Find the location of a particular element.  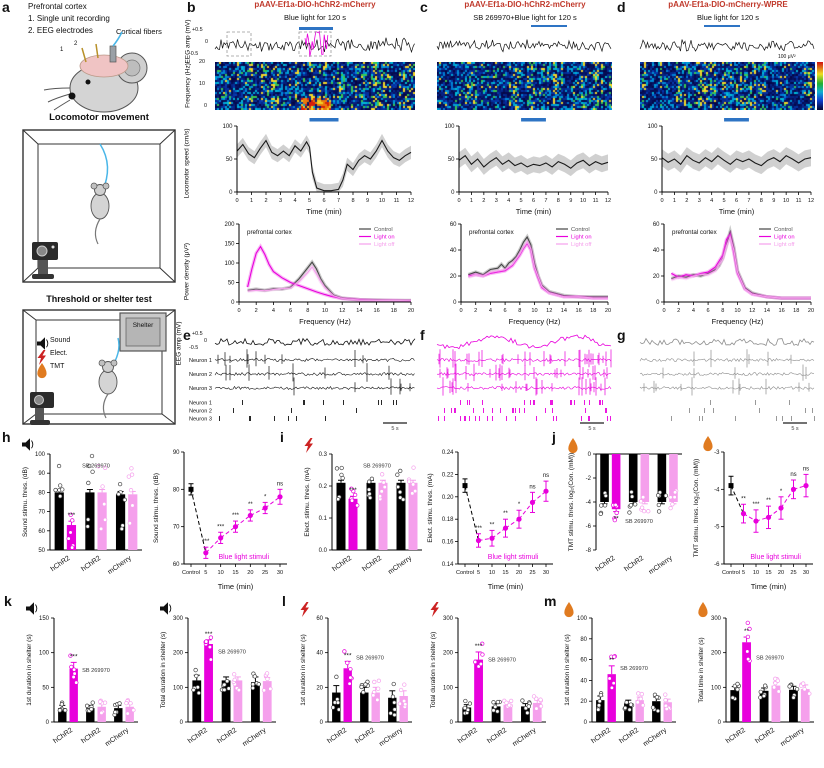

panel-d-label: d is located at coordinates (621, 7).